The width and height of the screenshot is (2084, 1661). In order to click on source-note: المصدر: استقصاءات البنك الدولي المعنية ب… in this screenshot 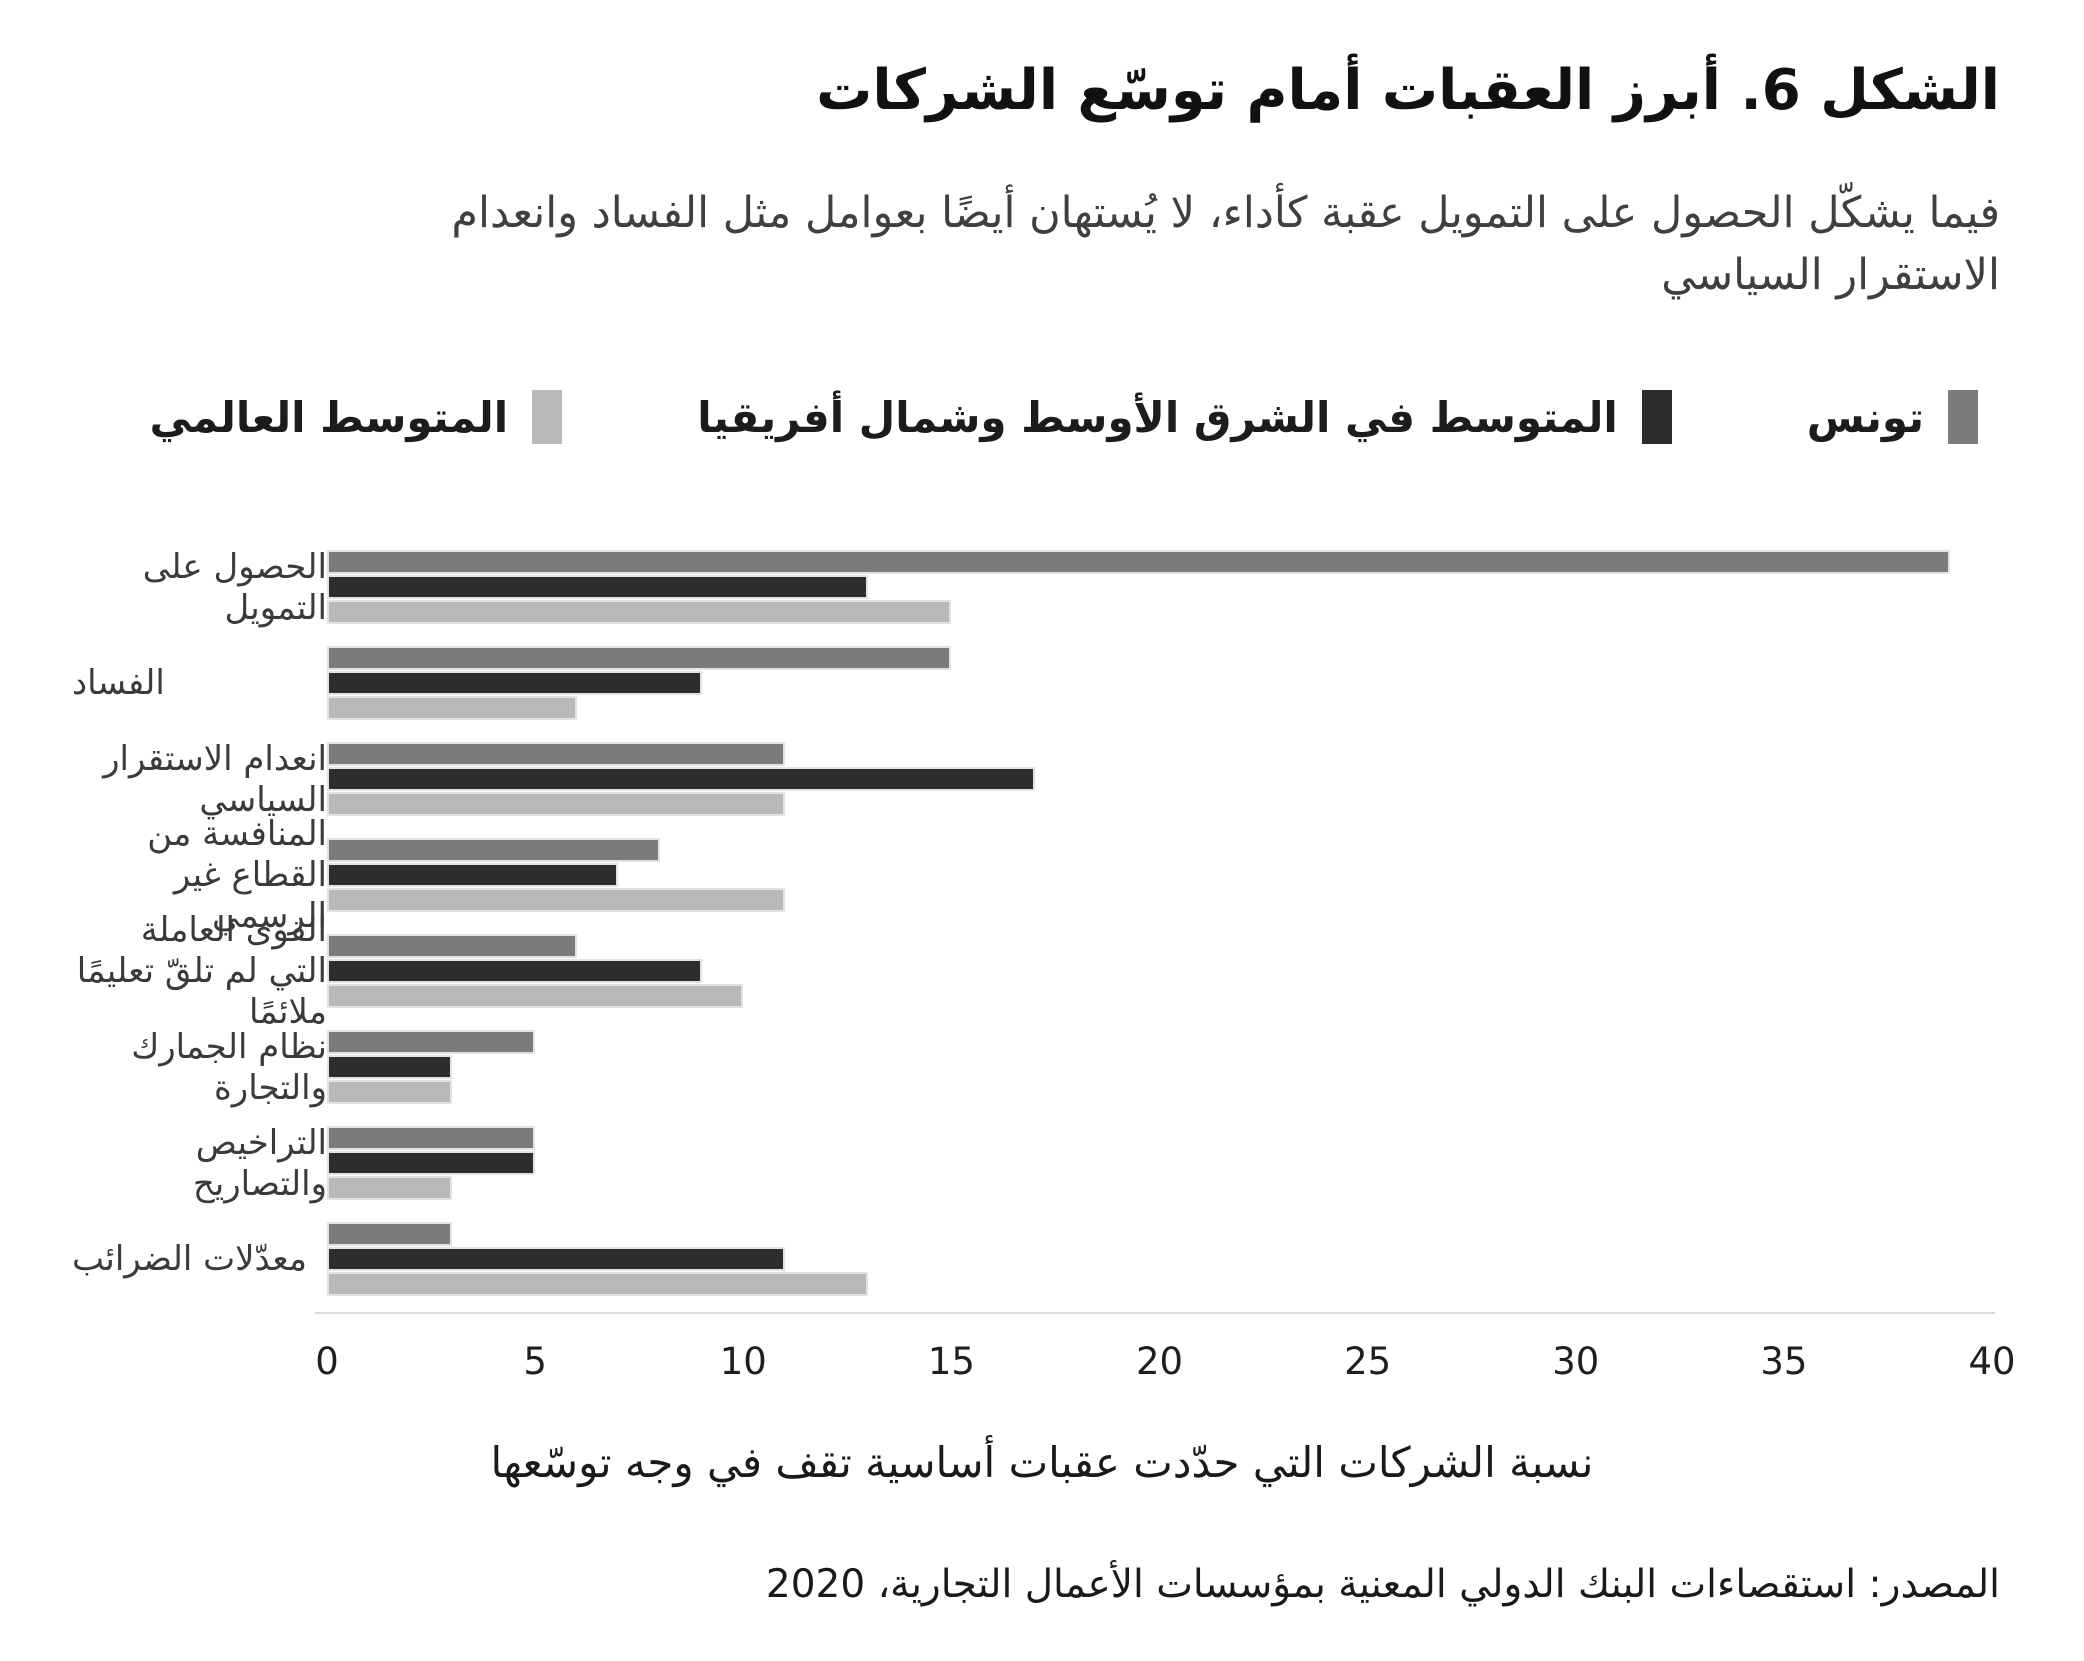, I will do `click(1382, 1584)`.